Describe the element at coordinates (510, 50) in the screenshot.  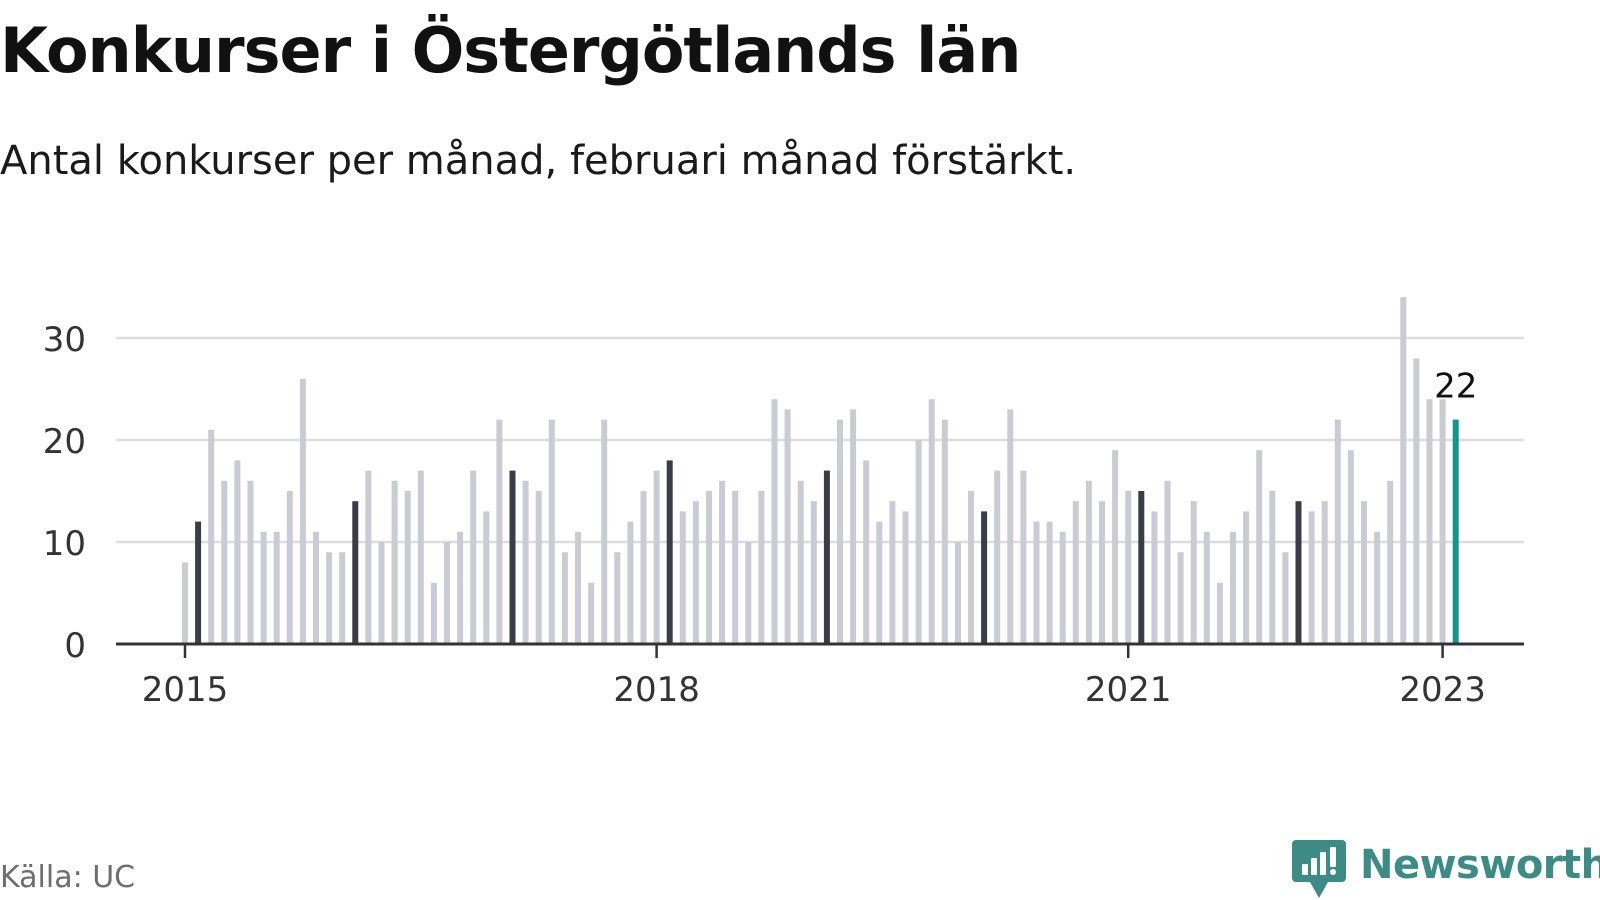
I see `chart-title: Konkurser i Östergötlands län` at that location.